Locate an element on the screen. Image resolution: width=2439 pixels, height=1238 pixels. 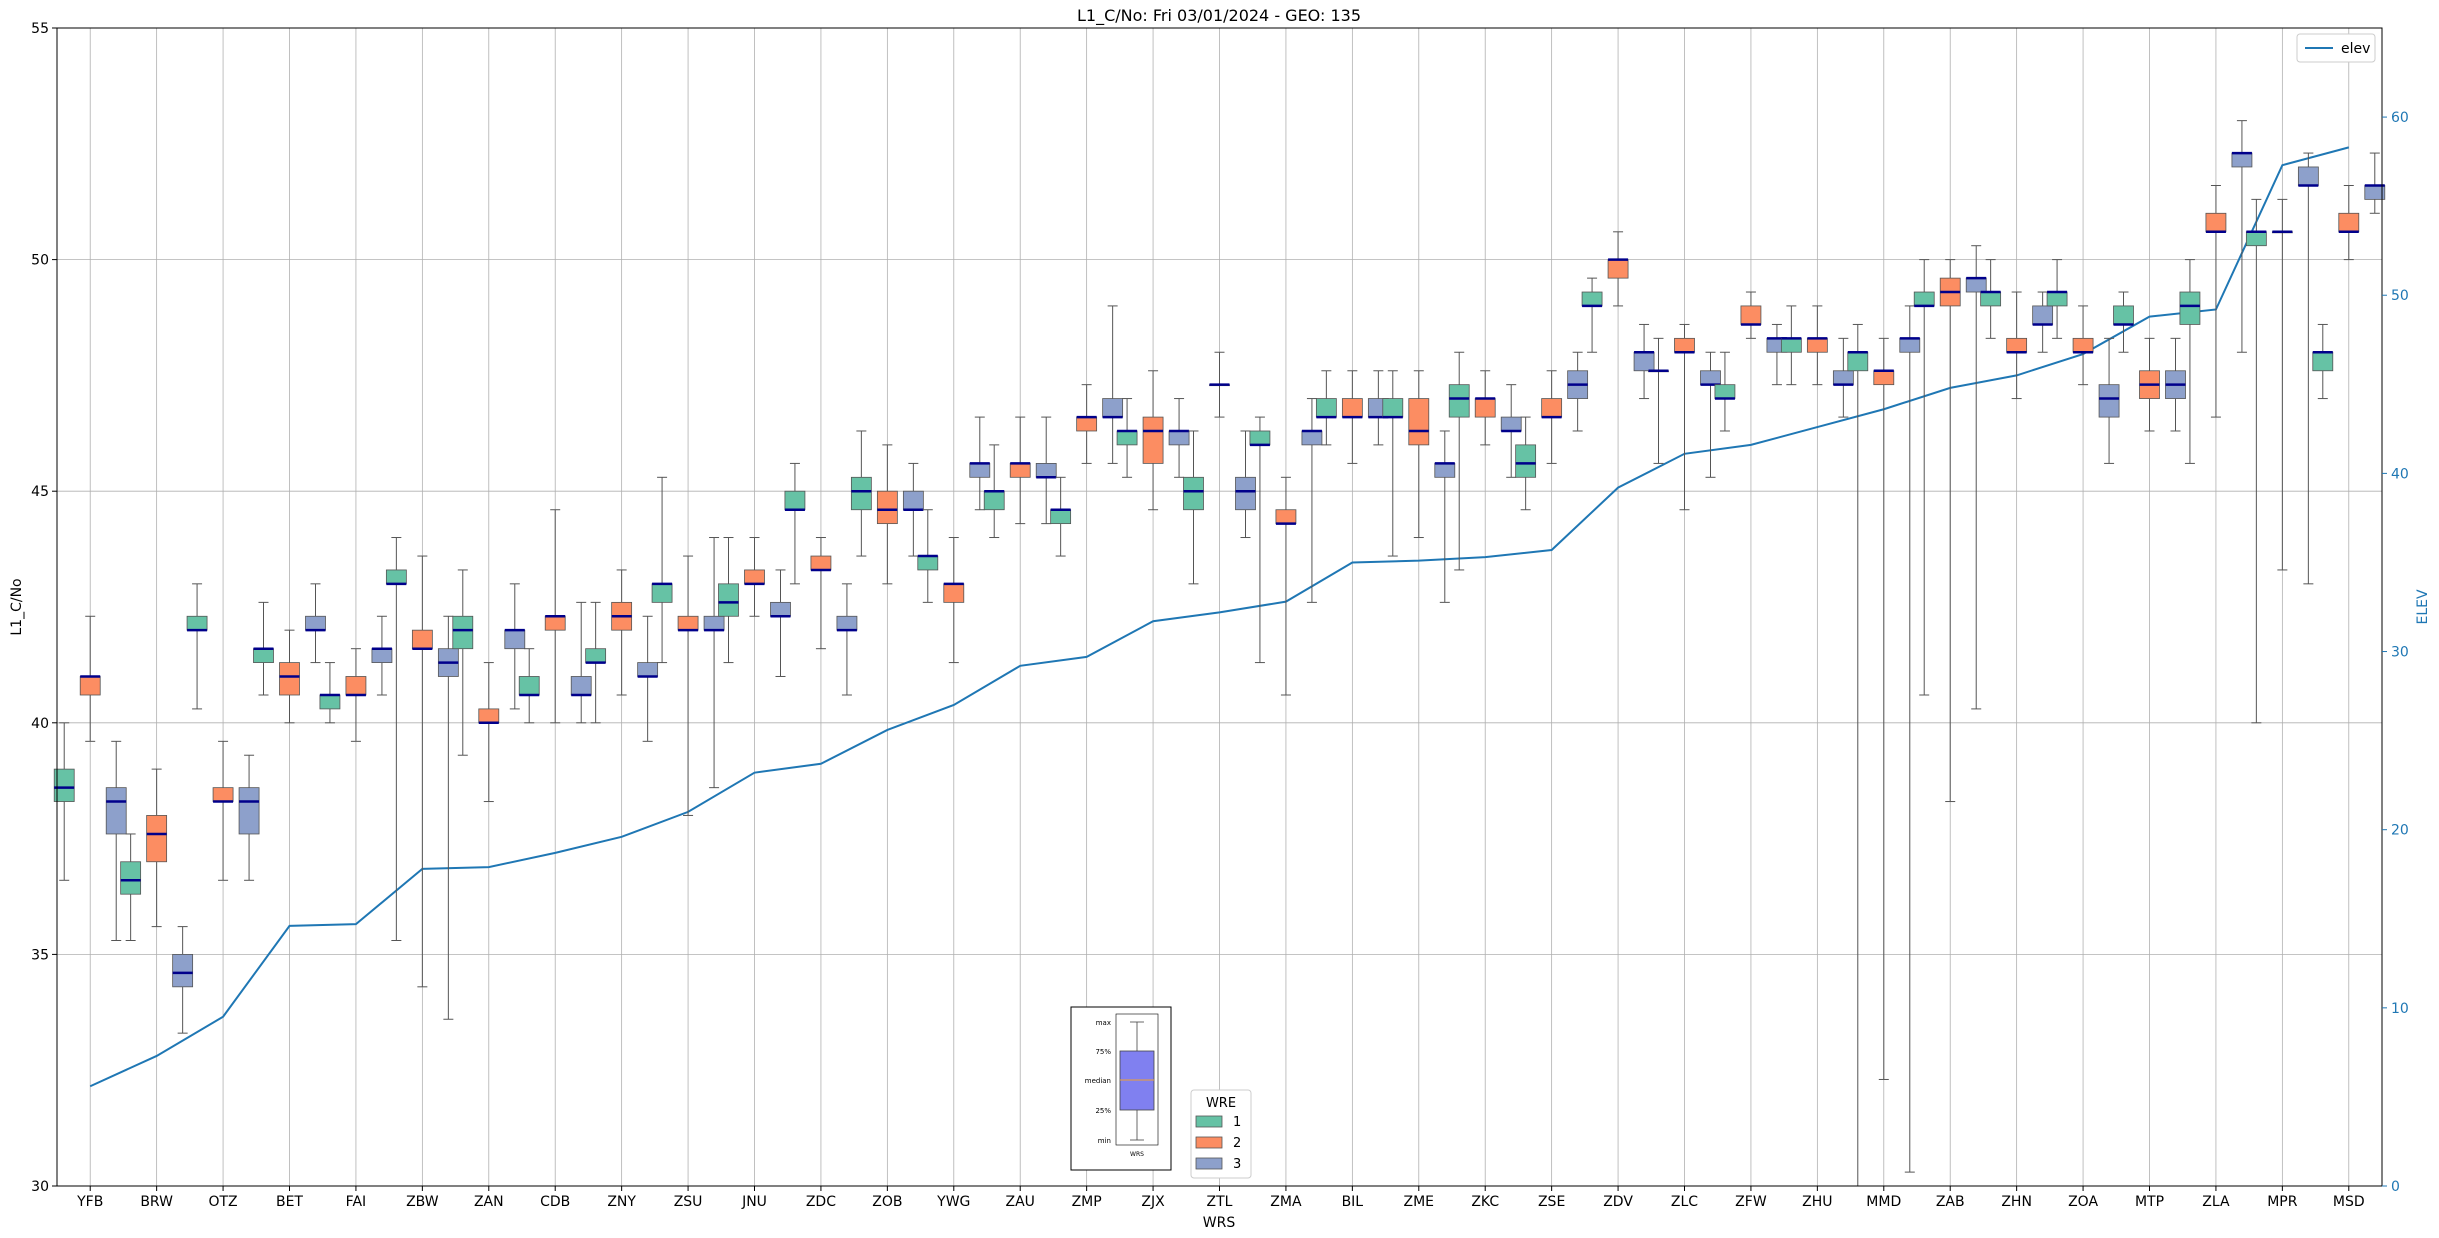
box-brw-wre1 is located at coordinates (131, 887).